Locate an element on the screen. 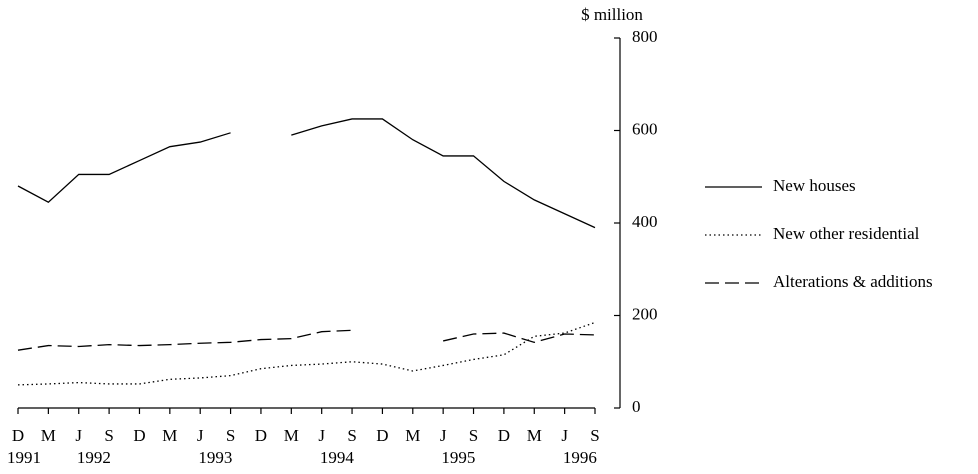  x-year-label: 1996 is located at coordinates (580, 457).